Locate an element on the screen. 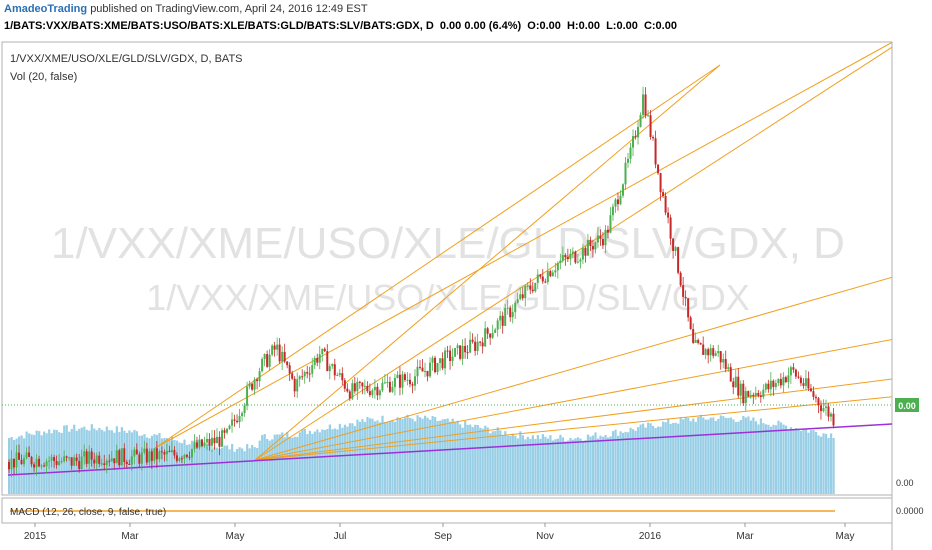 The height and width of the screenshot is (550, 932). support-line is located at coordinates (449, 449).